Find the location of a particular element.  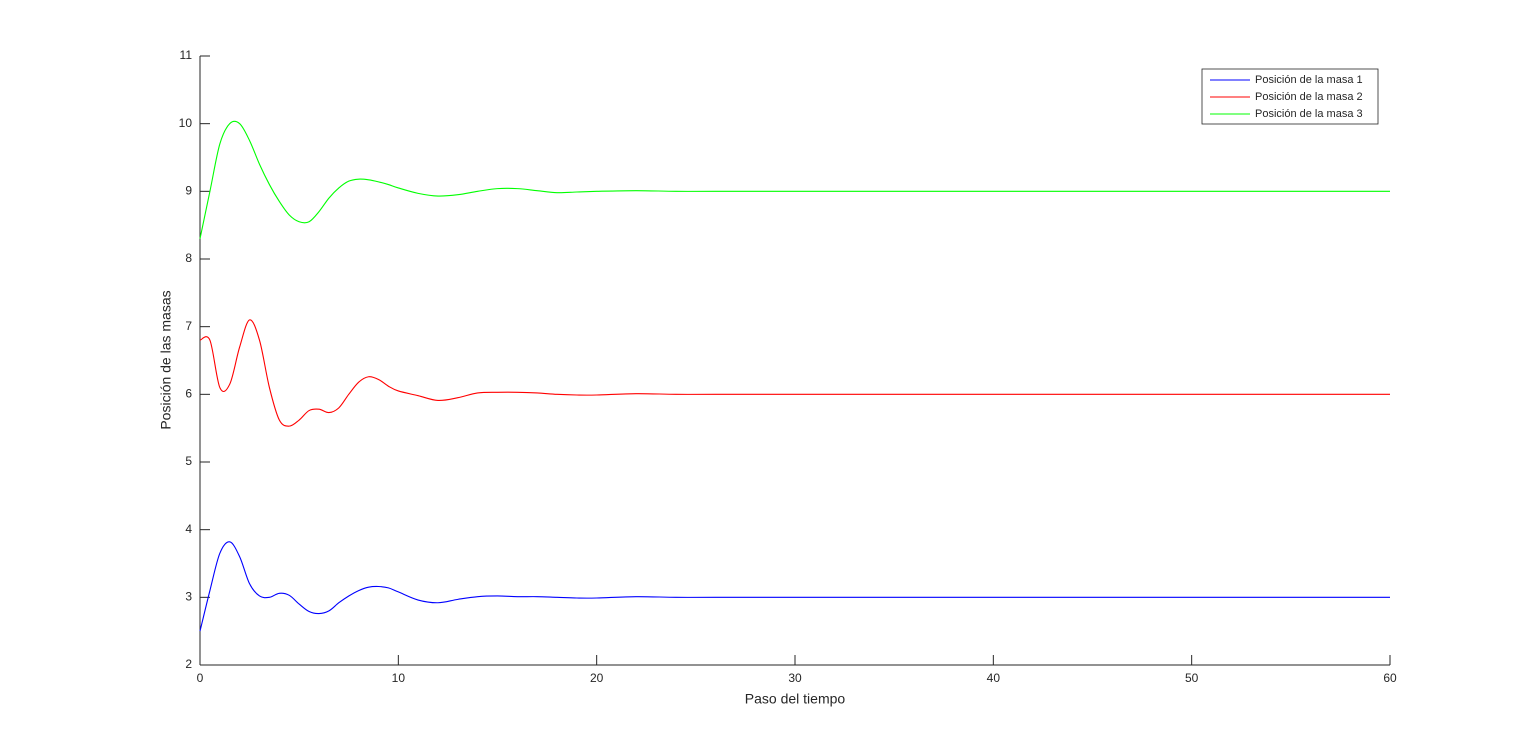

y-tick-label: 4 is located at coordinates (188, 529).